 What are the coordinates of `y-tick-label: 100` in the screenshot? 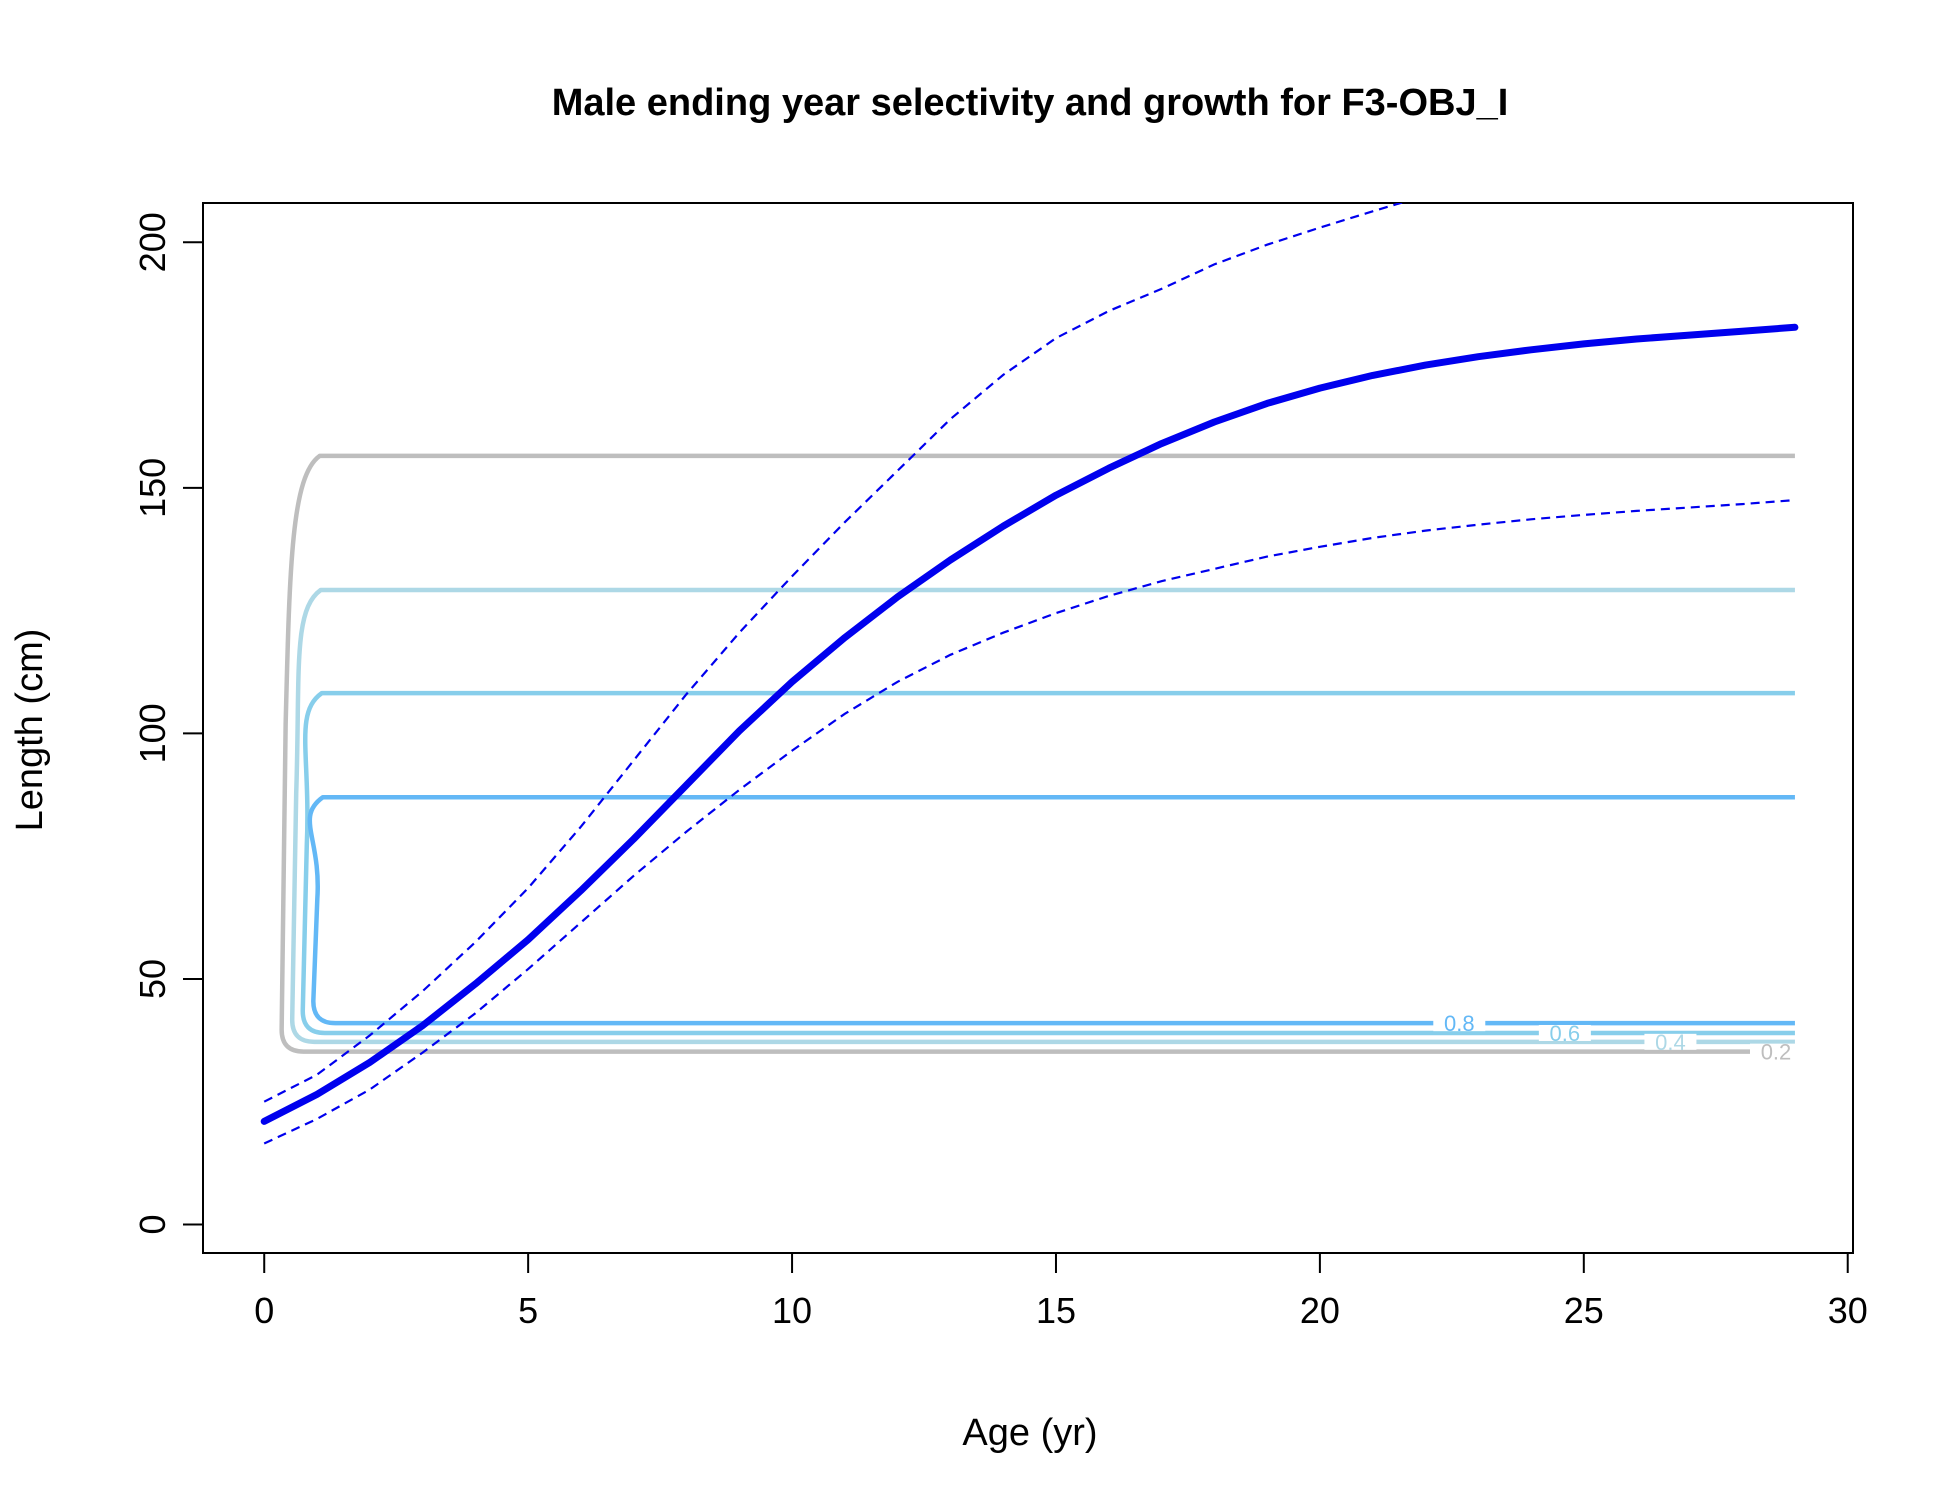 It's located at (152, 733).